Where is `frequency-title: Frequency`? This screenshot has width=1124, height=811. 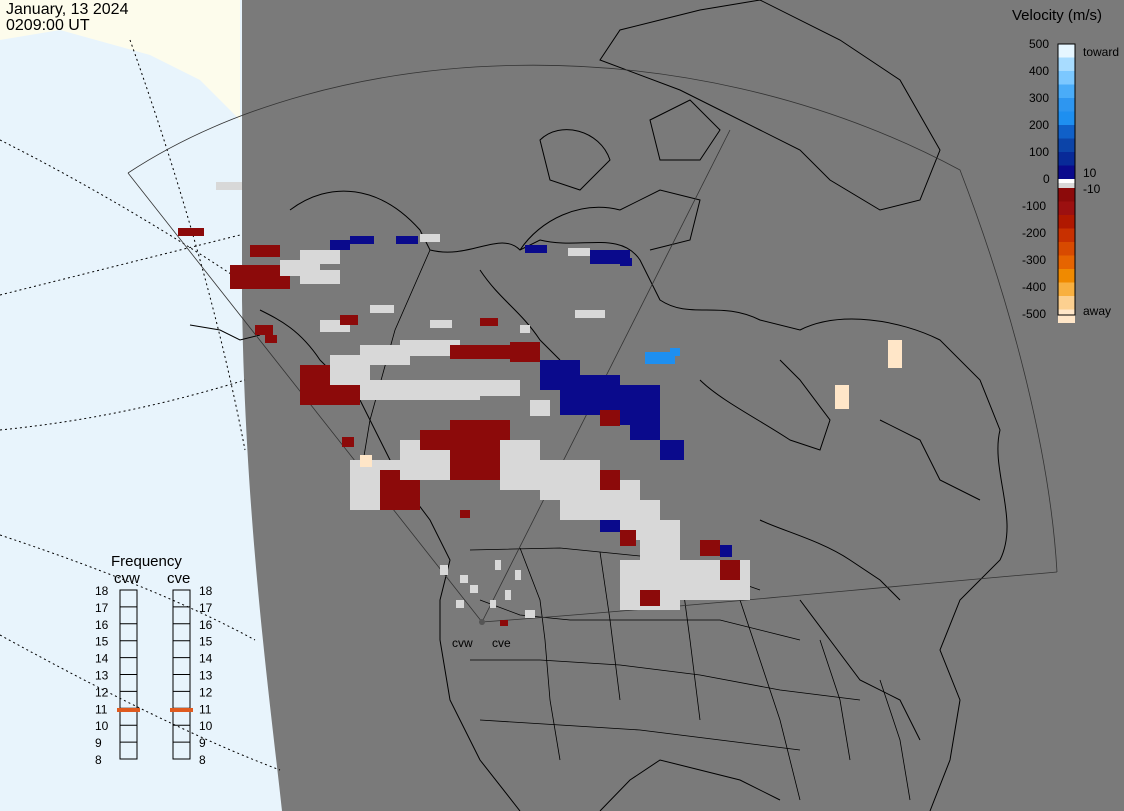
frequency-title: Frequency is located at coordinates (146, 561).